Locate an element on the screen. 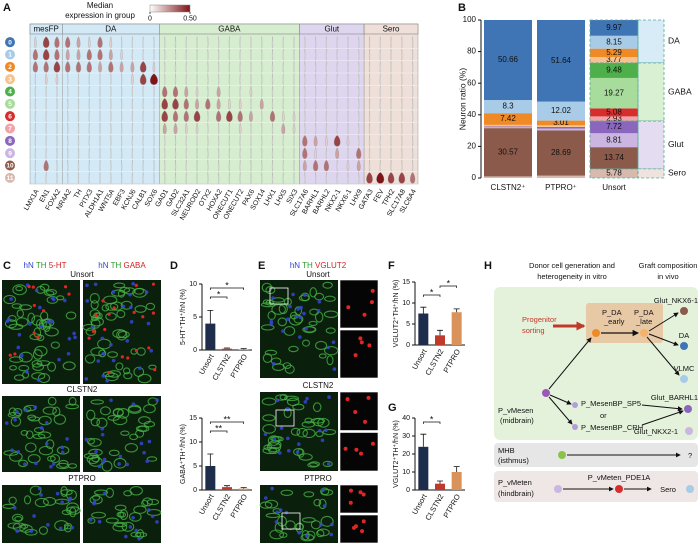 The image size is (700, 544). value-label: 8.15 is located at coordinates (614, 41).